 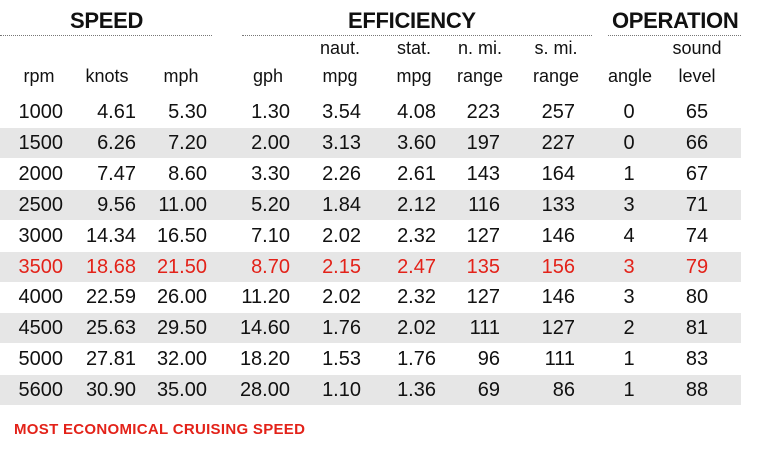 I want to click on column-header-top-9: sound, so click(x=697, y=48).